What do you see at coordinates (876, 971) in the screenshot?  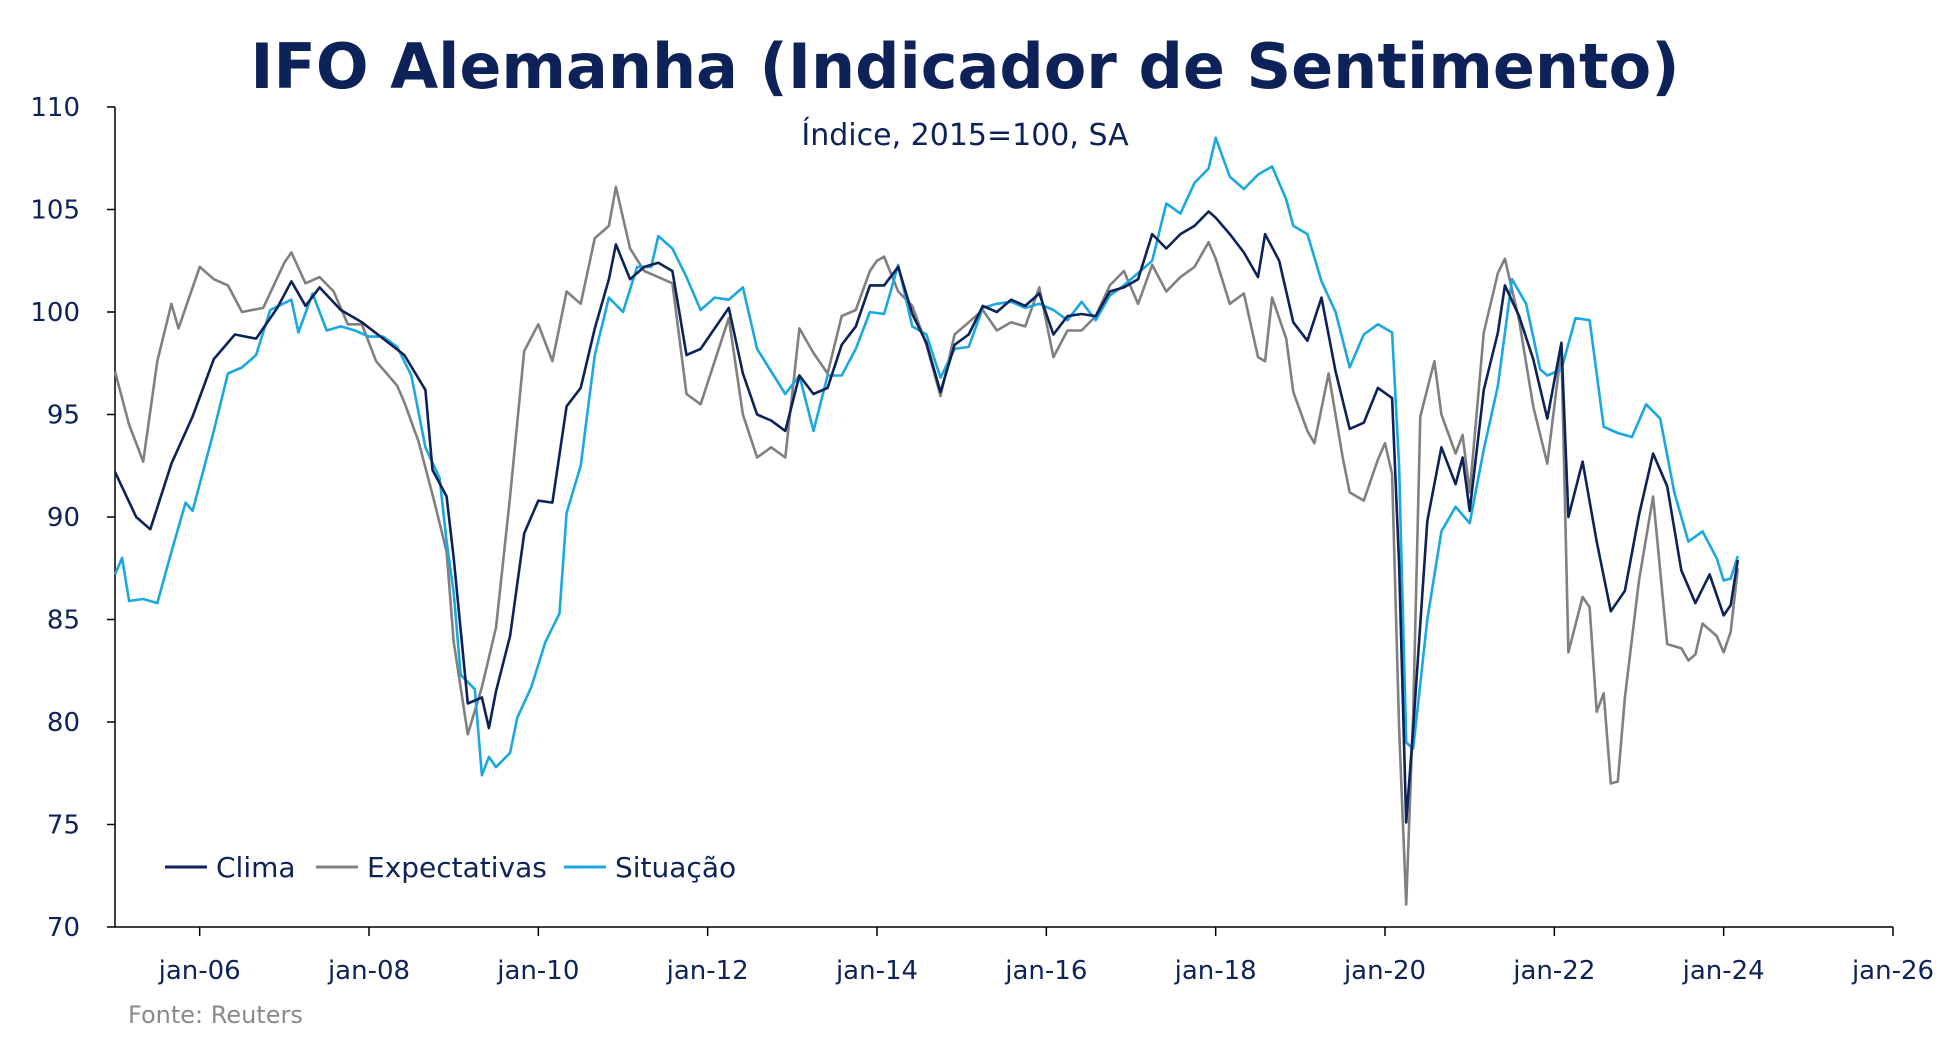 I see `x-tick-label: jan-14` at bounding box center [876, 971].